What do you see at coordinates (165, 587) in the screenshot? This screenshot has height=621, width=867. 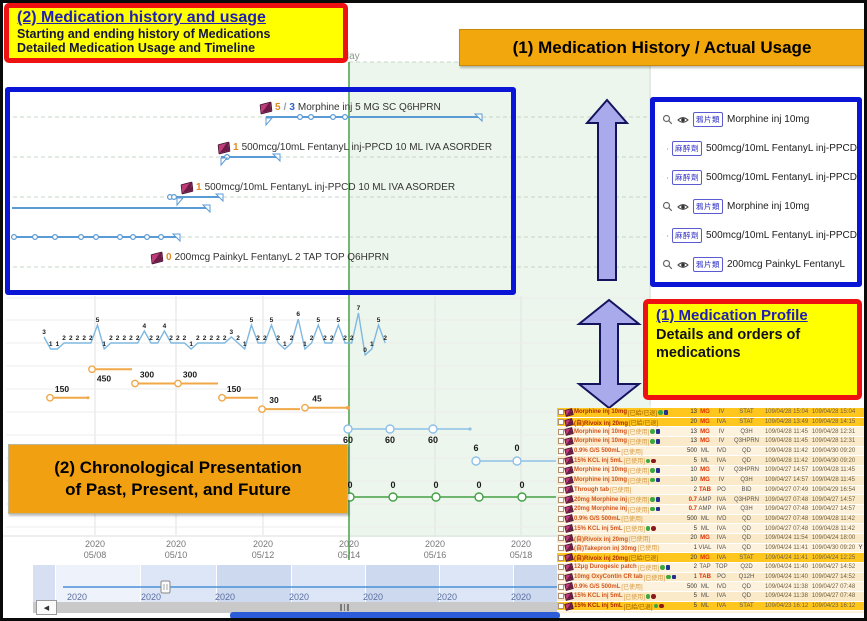 I see `range-handle` at bounding box center [165, 587].